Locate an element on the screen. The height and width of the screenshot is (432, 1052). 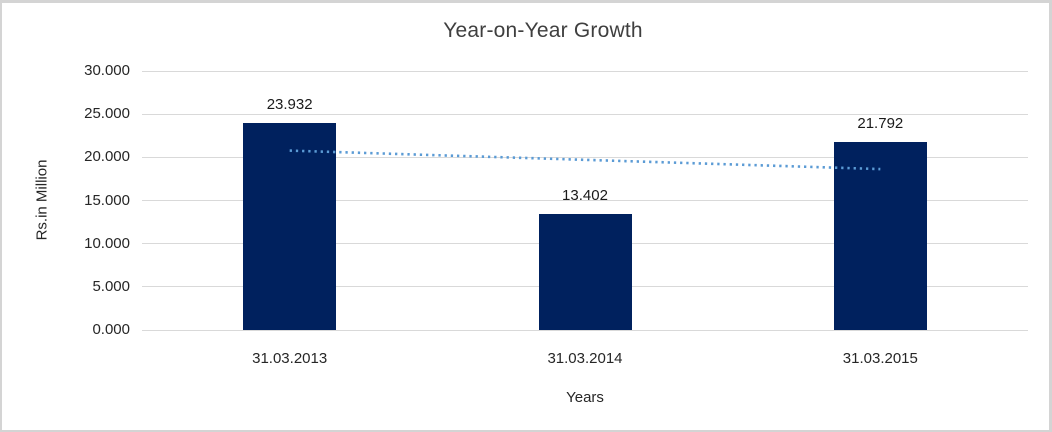
y-tick-label: 0.000 is located at coordinates (111, 329).